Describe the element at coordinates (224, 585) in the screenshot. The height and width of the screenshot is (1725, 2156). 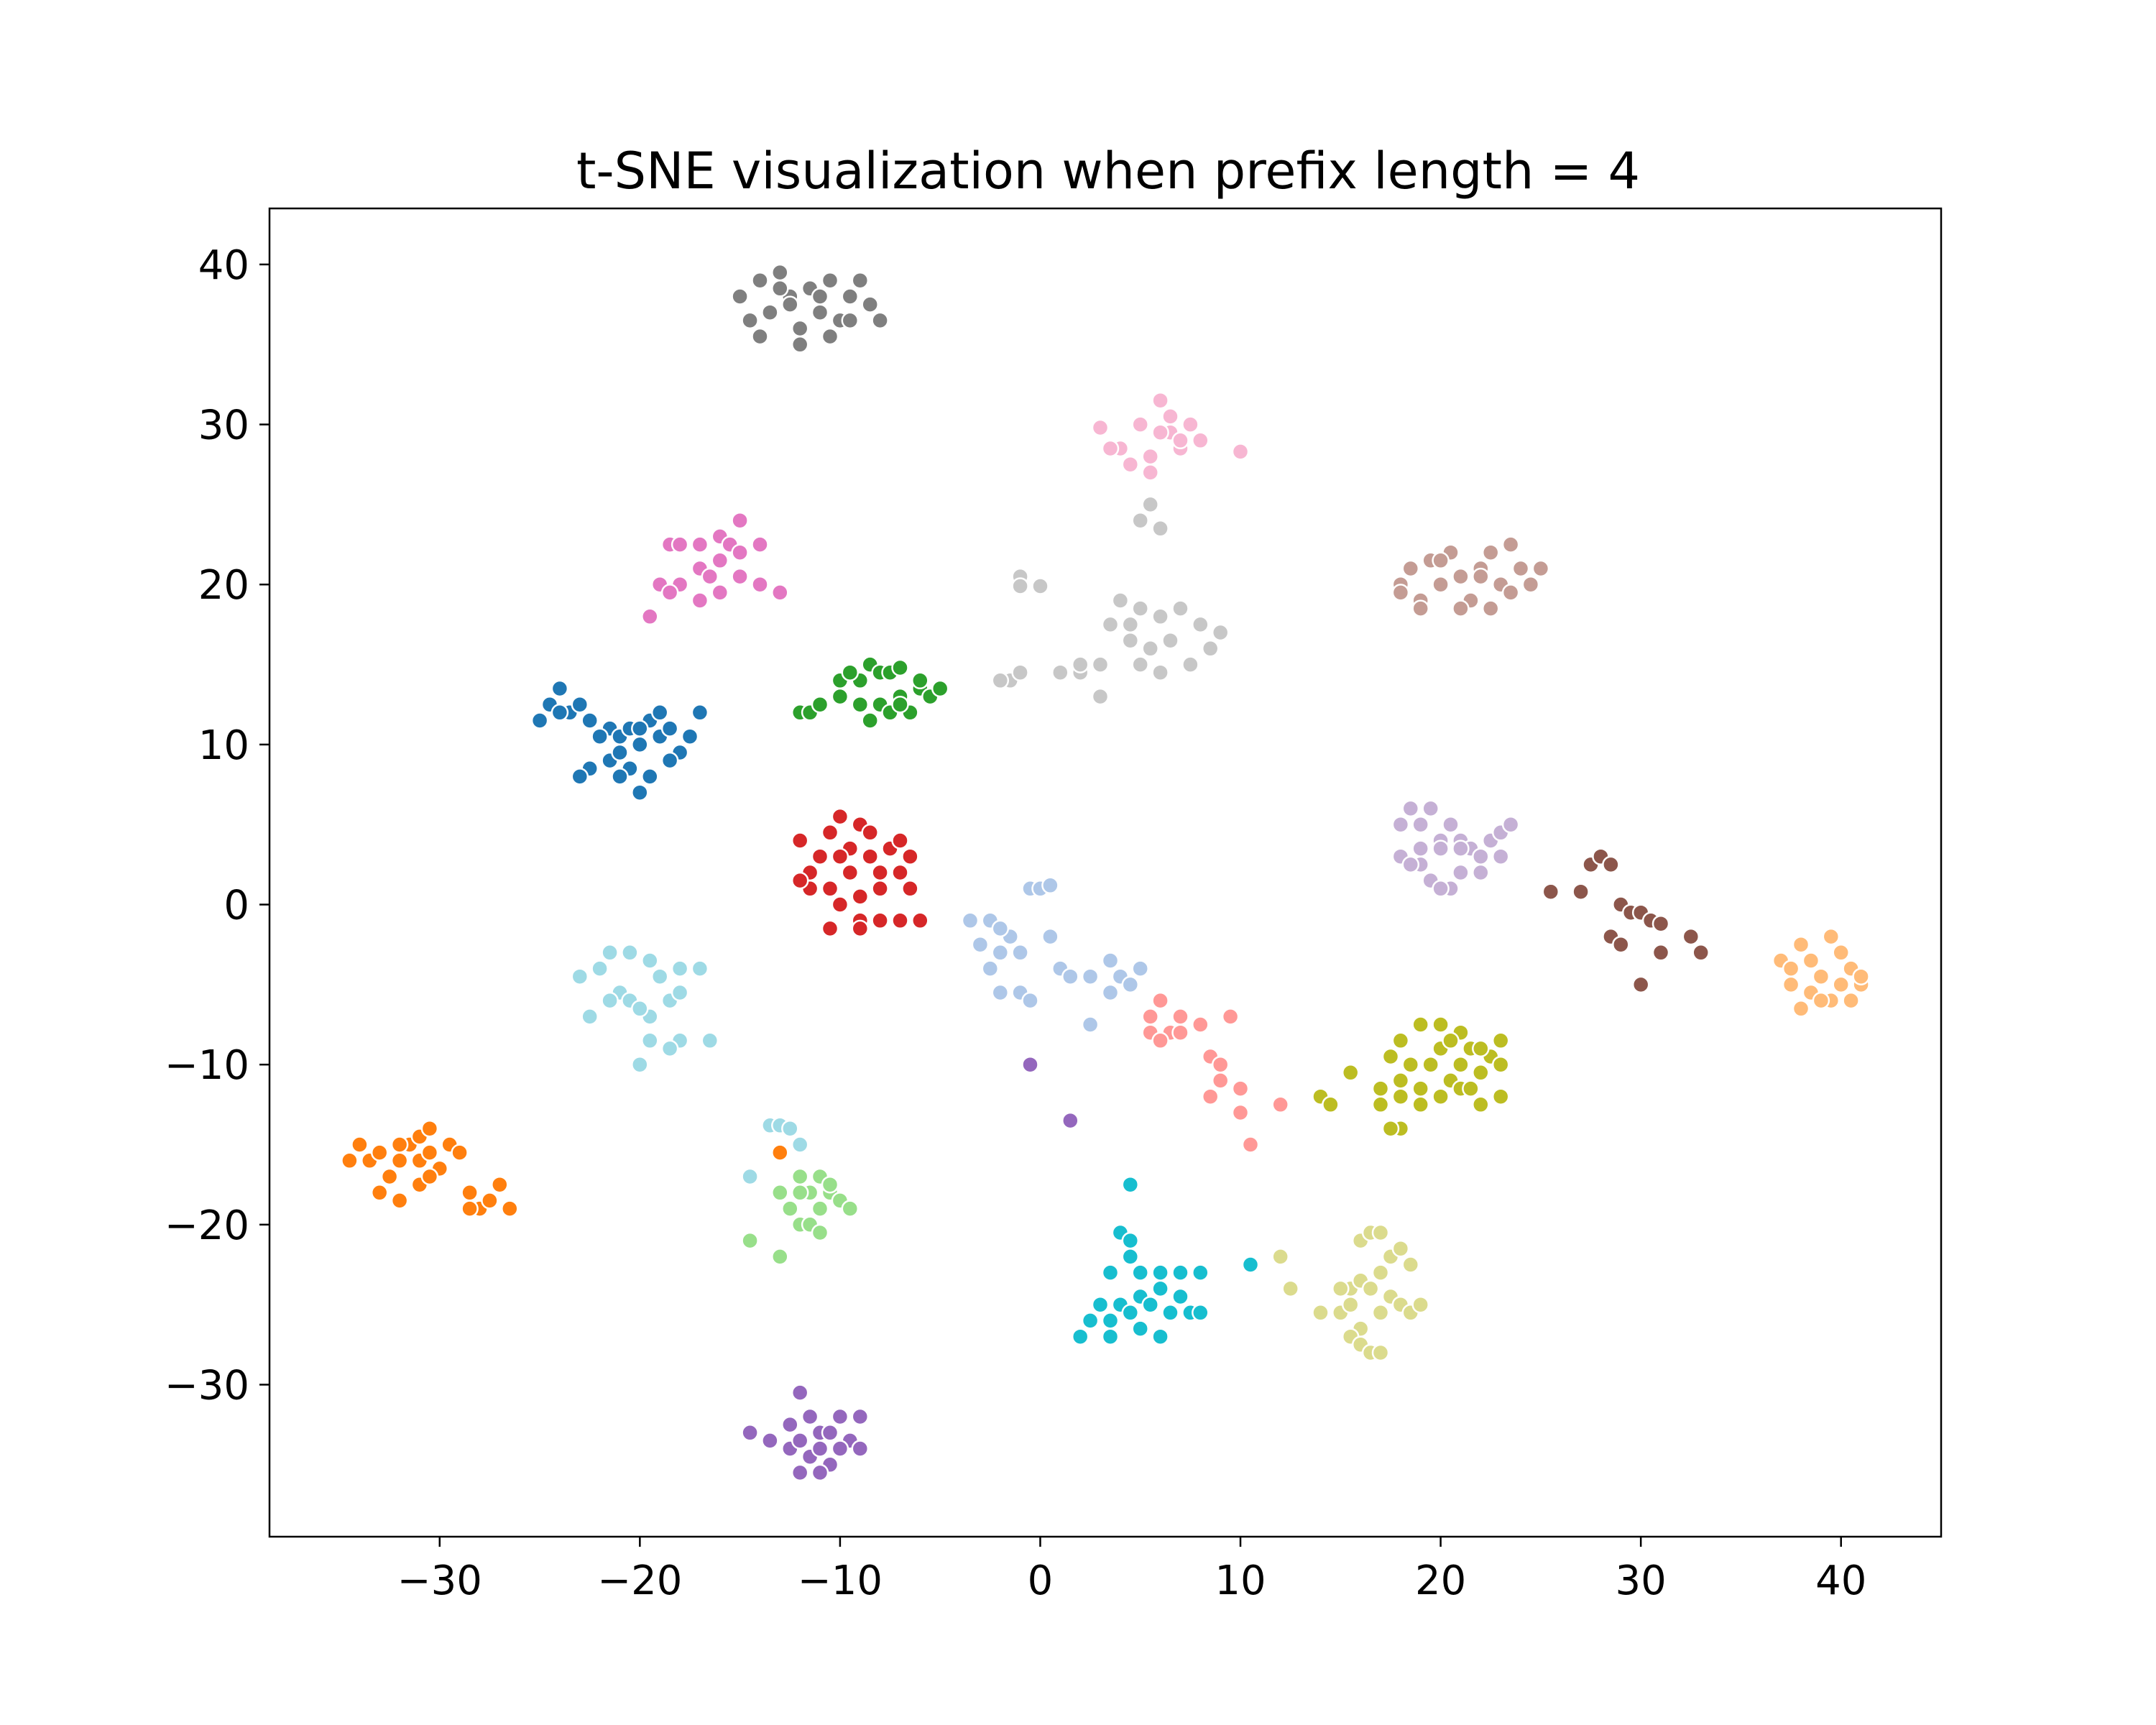
I see `y-tick-label: 20` at that location.